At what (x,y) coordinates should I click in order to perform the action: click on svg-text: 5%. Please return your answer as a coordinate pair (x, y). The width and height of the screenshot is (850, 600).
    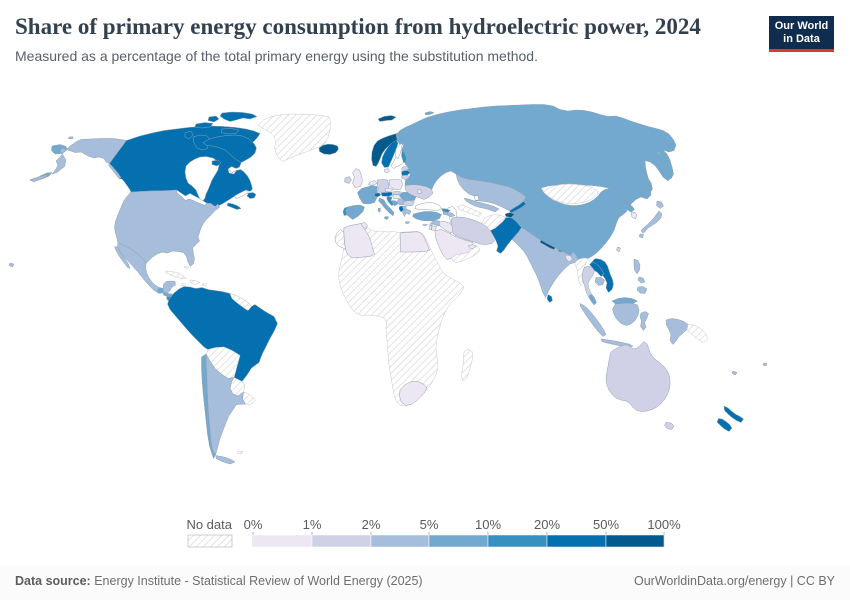
    Looking at the image, I should click on (429, 524).